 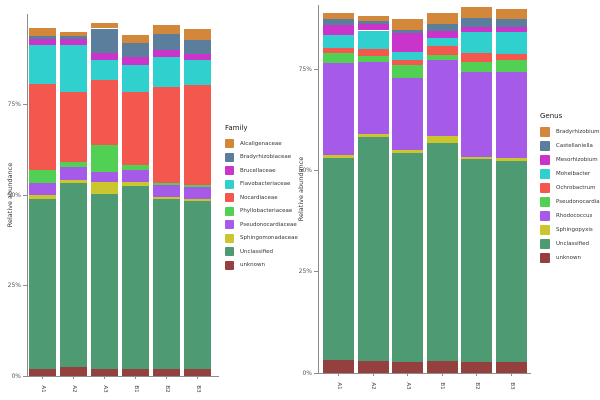 What do you see at coordinates (408, 24) in the screenshot?
I see `bar-segment-A3-Bradyrhizobium` at bounding box center [408, 24].